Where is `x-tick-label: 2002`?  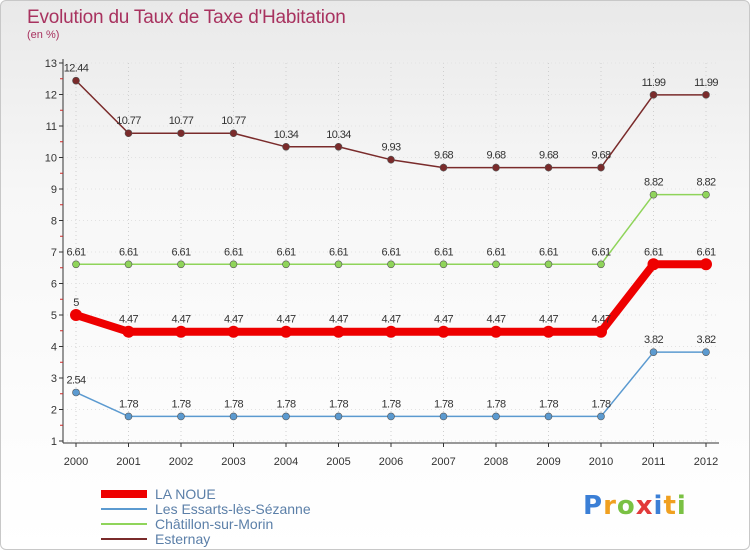
x-tick-label: 2002 is located at coordinates (181, 462).